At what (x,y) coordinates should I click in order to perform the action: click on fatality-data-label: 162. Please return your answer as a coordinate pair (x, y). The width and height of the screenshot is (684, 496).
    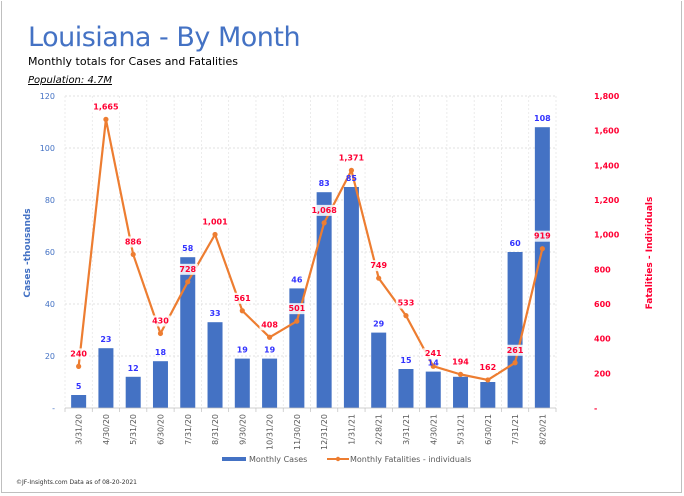
    Looking at the image, I should click on (487, 367).